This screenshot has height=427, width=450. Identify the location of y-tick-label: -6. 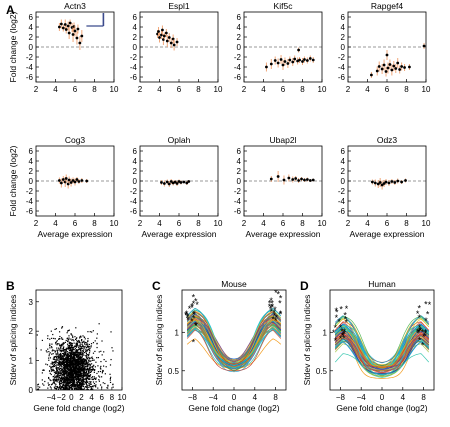
(134, 77).